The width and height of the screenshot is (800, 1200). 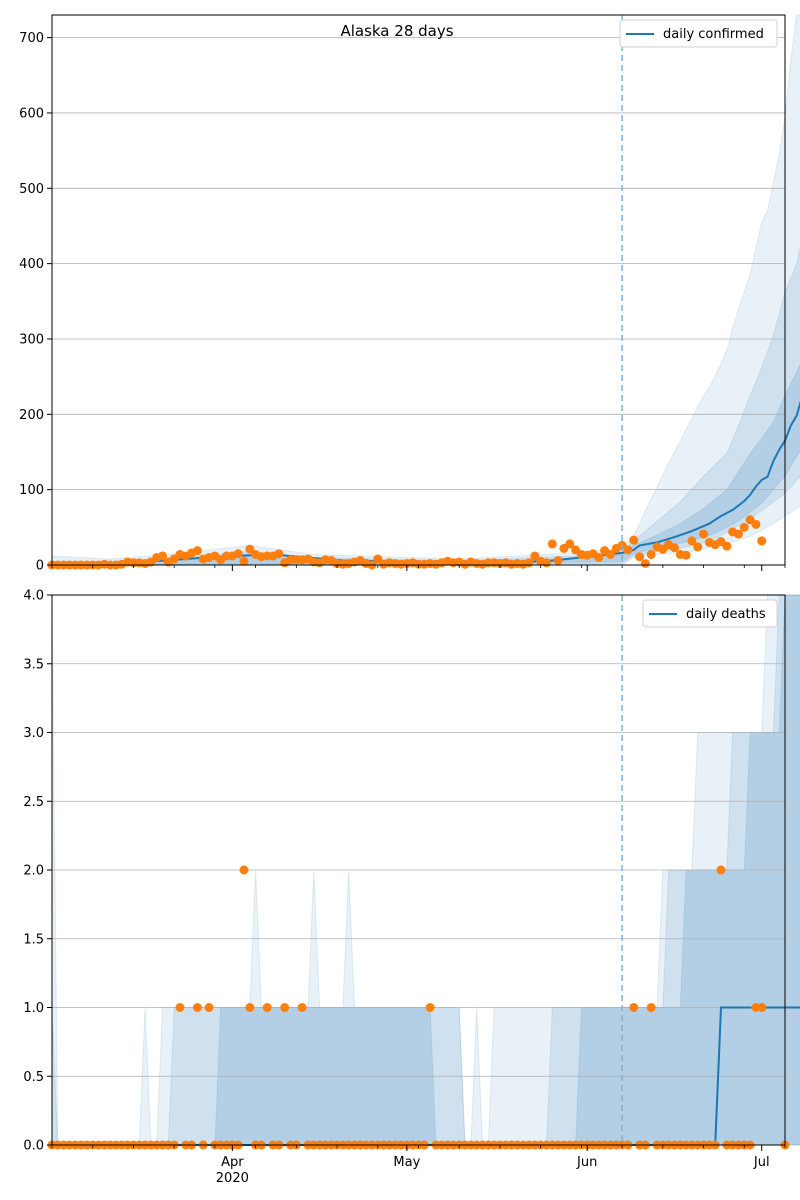 I want to click on y-tick-label: 100, so click(x=31, y=490).